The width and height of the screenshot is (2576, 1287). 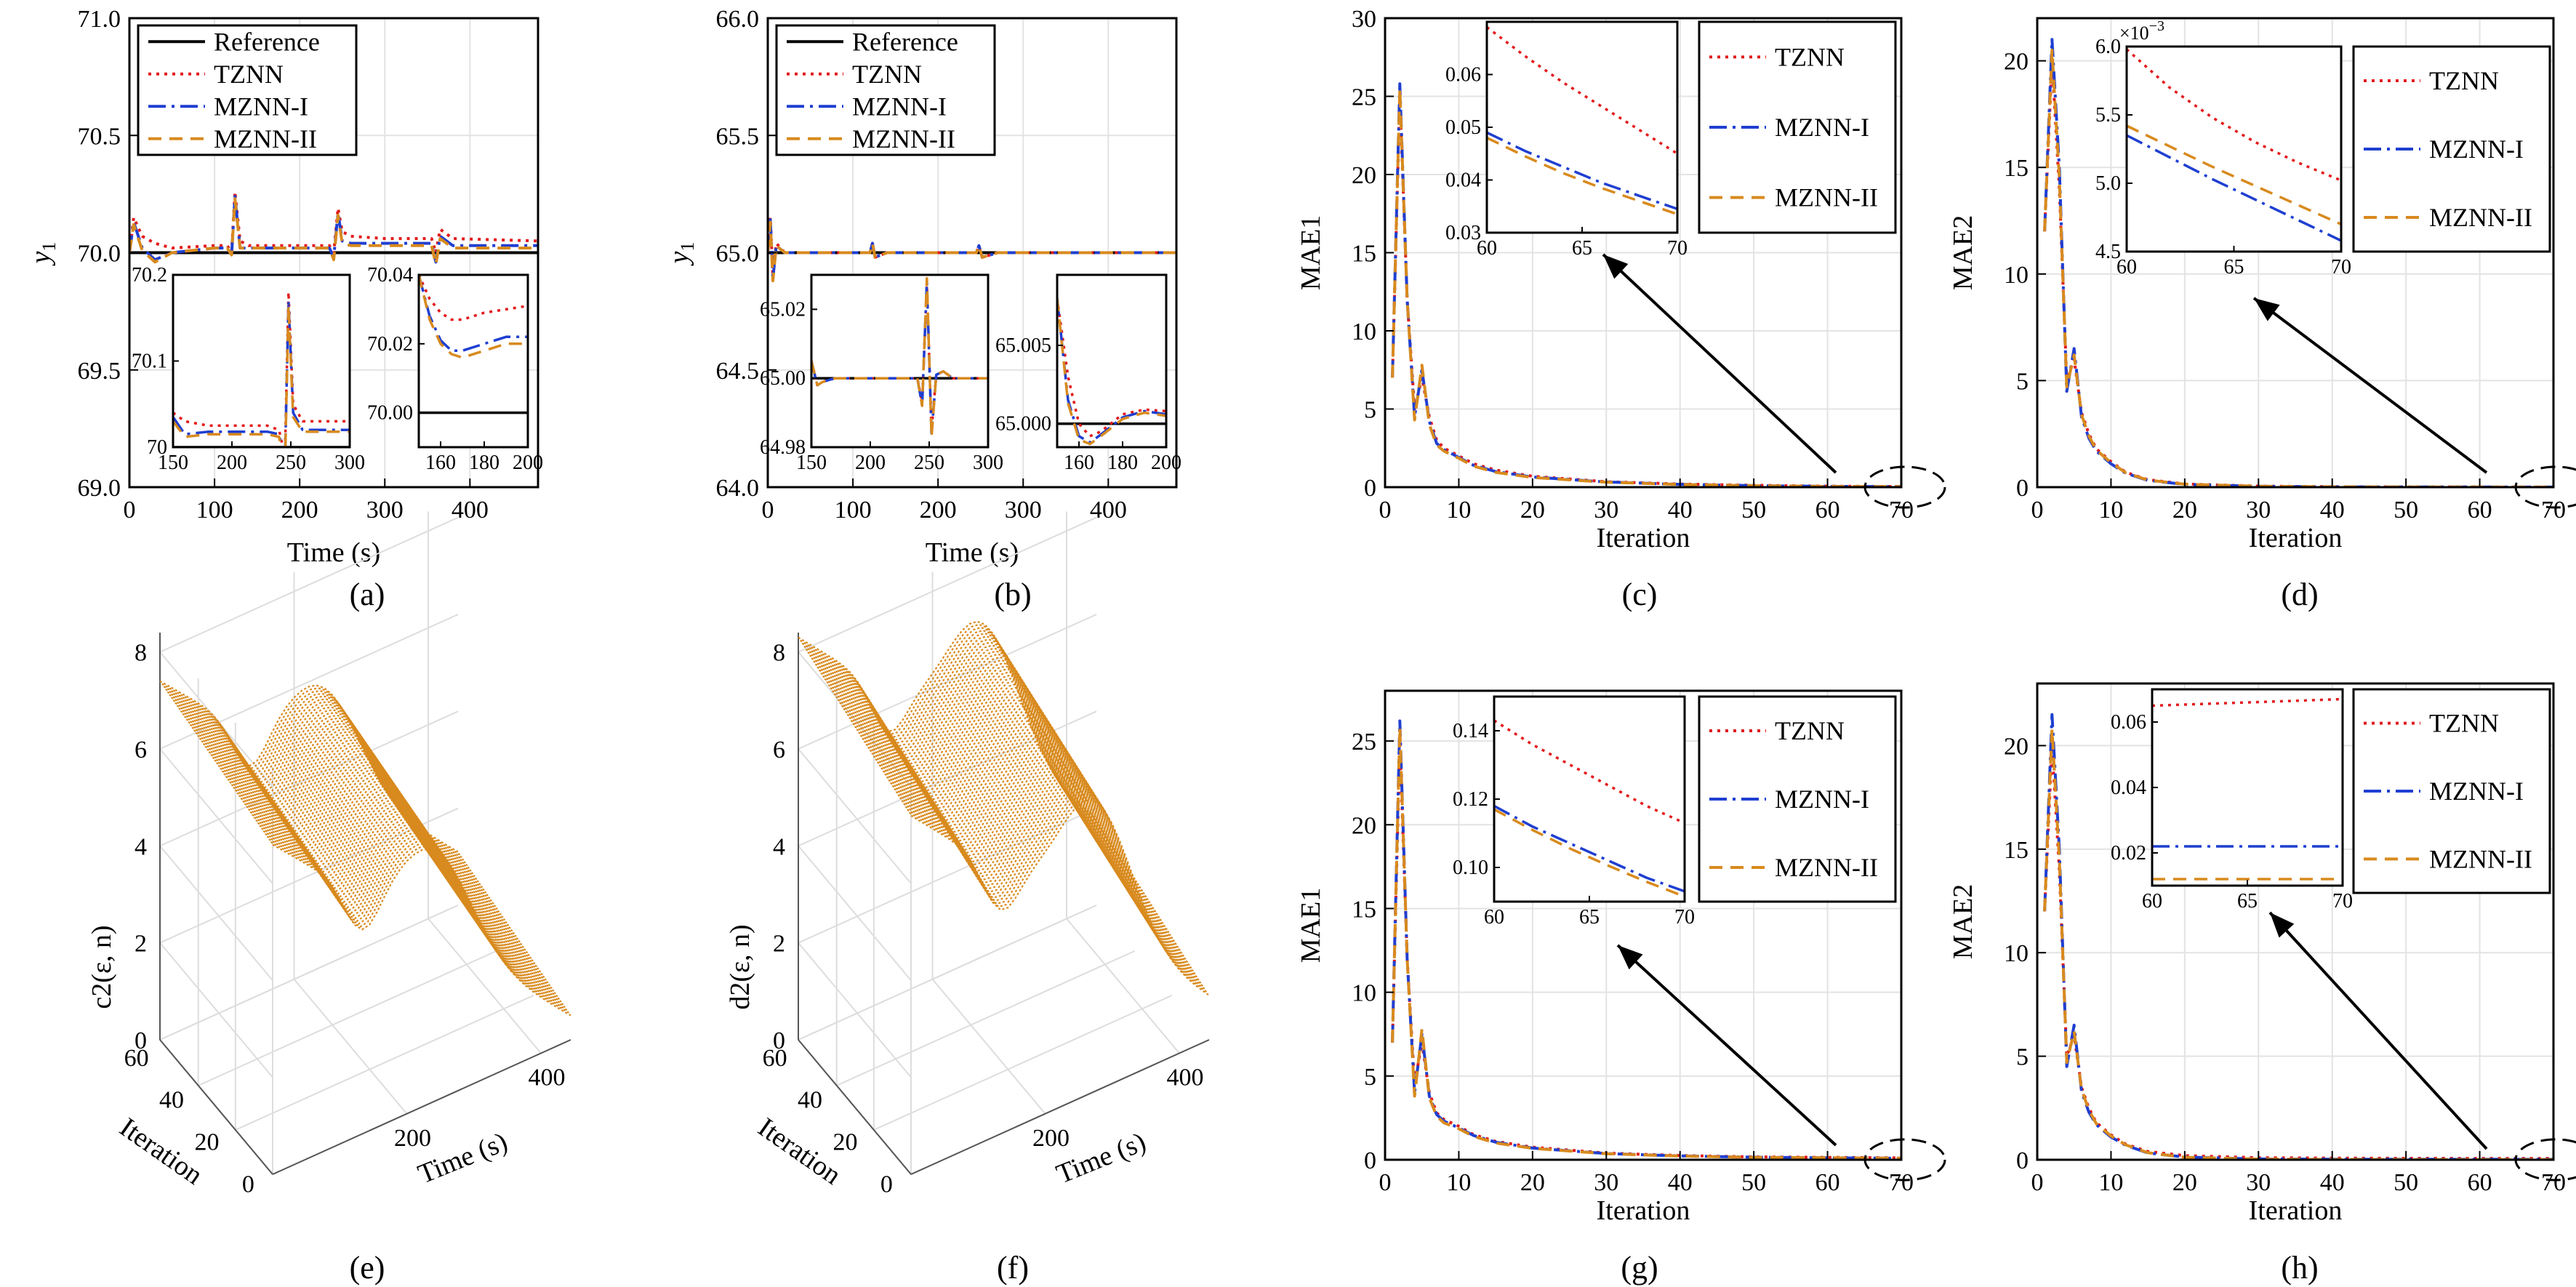 What do you see at coordinates (149, 275) in the screenshot?
I see `y-tick-label: 70.2` at bounding box center [149, 275].